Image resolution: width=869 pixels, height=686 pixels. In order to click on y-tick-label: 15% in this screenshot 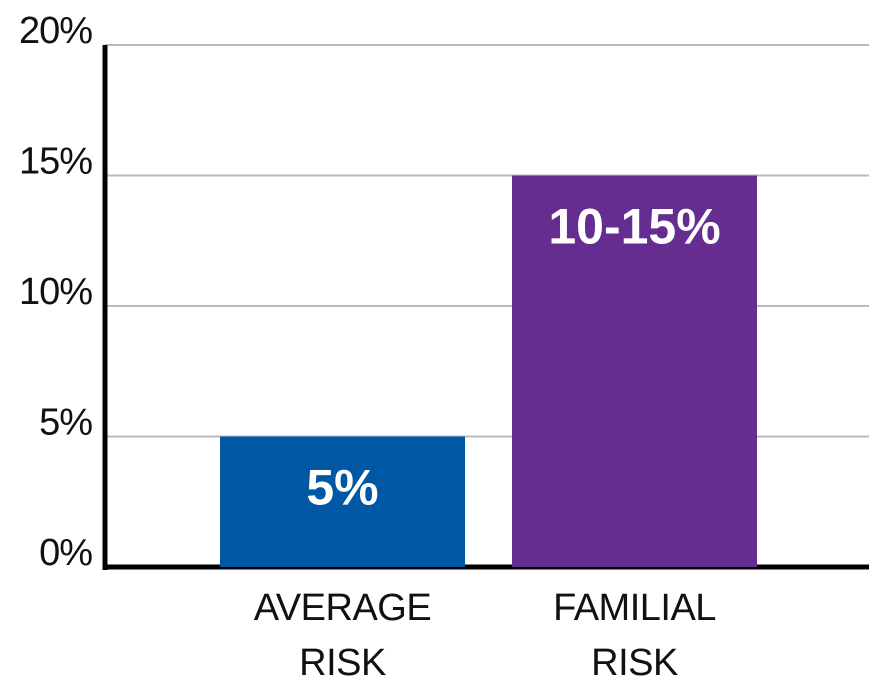, I will do `click(55, 162)`.